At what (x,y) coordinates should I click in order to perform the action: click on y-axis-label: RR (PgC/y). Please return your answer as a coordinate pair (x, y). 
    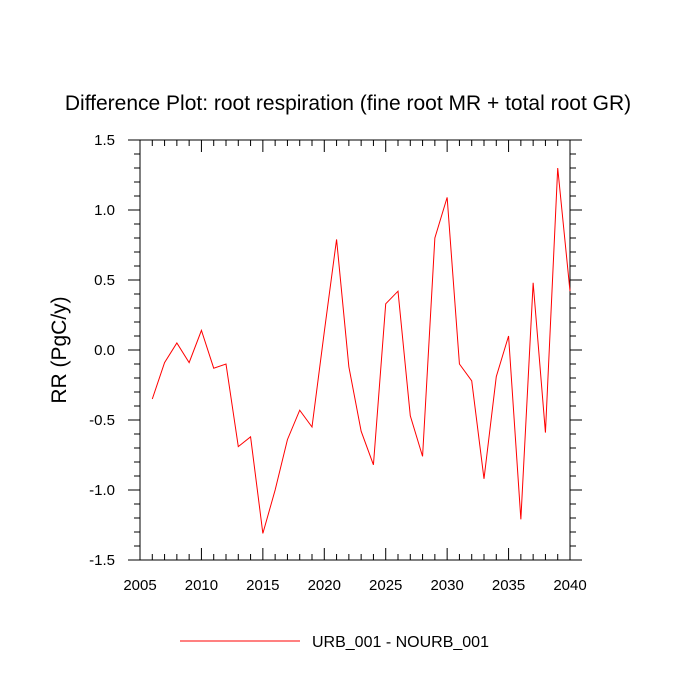
    Looking at the image, I should click on (59, 349).